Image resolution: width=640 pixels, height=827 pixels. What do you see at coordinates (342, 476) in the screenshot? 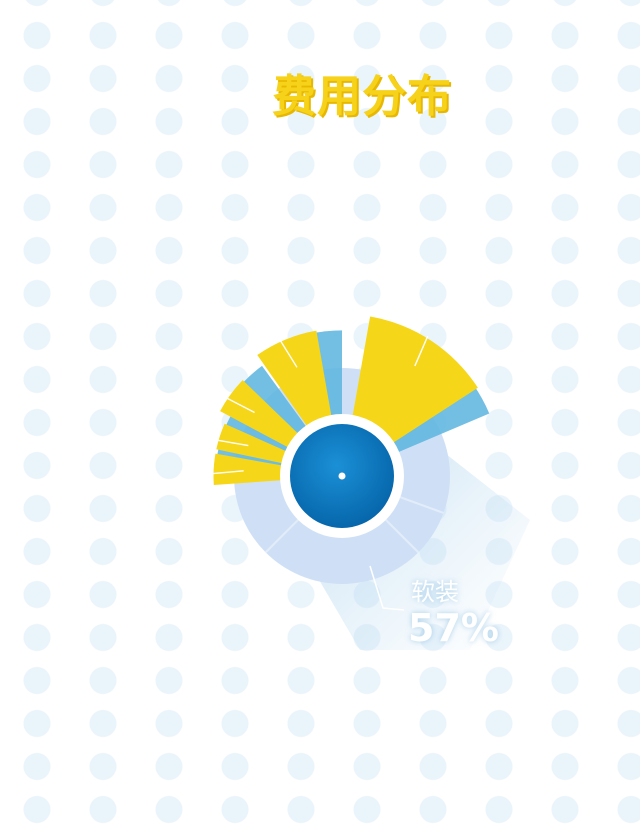
I see `center-dot` at bounding box center [342, 476].